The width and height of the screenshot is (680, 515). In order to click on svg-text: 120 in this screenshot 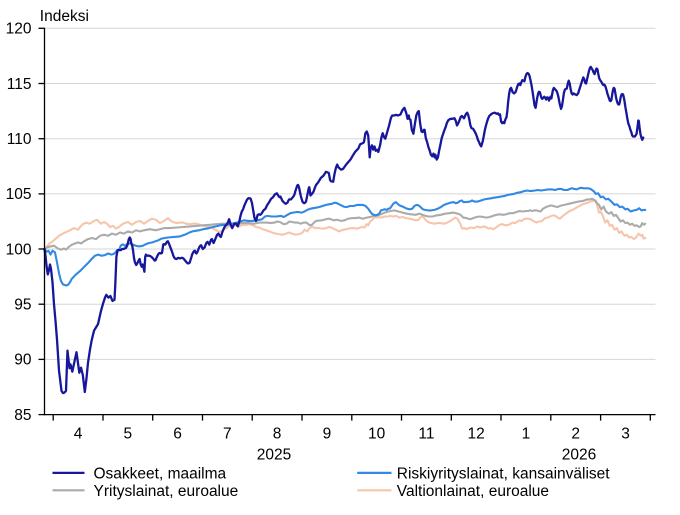, I will do `click(19, 29)`.